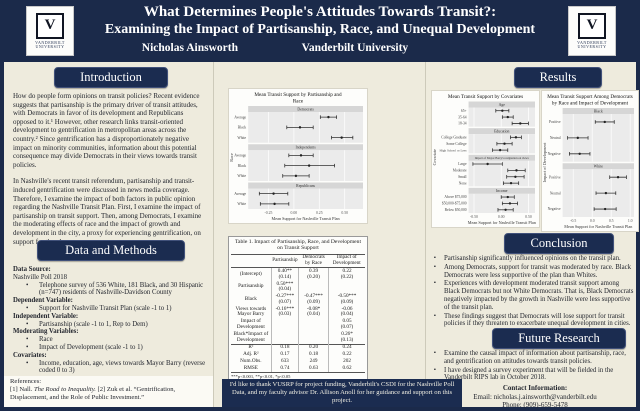  I want to click on logo-line1: VANDERBILT, so click(50, 42).